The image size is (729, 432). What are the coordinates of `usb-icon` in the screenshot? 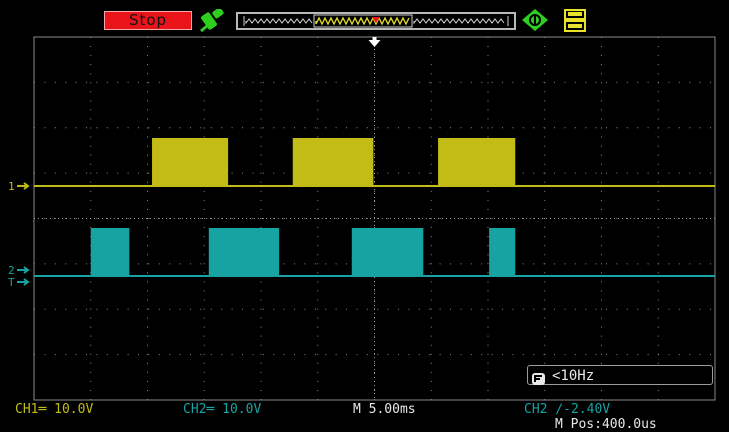 It's located at (535, 22).